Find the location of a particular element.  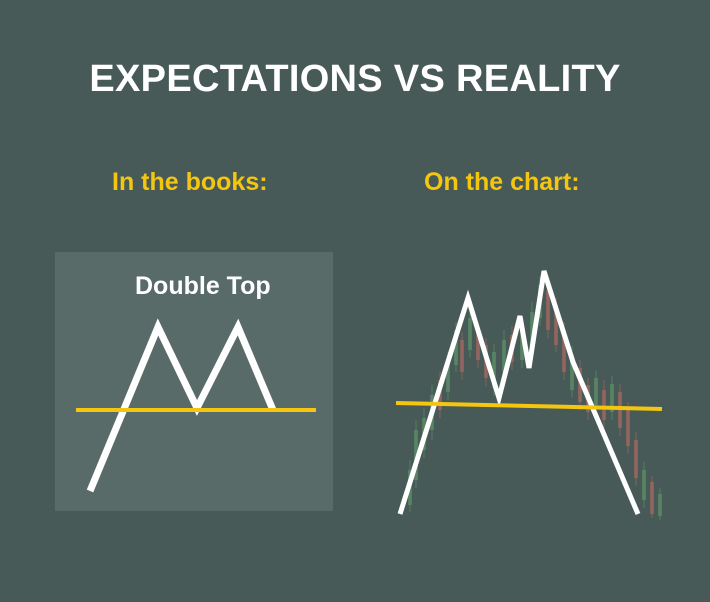

books-heading: In the books: is located at coordinates (190, 182).